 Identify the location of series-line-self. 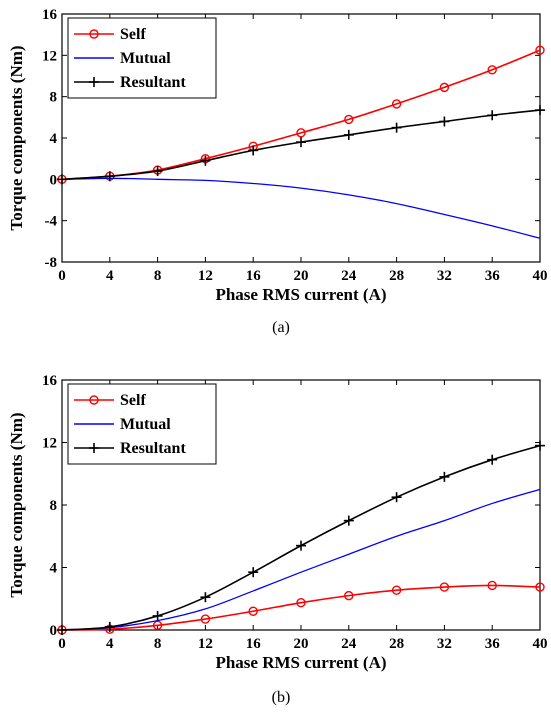
(301, 607).